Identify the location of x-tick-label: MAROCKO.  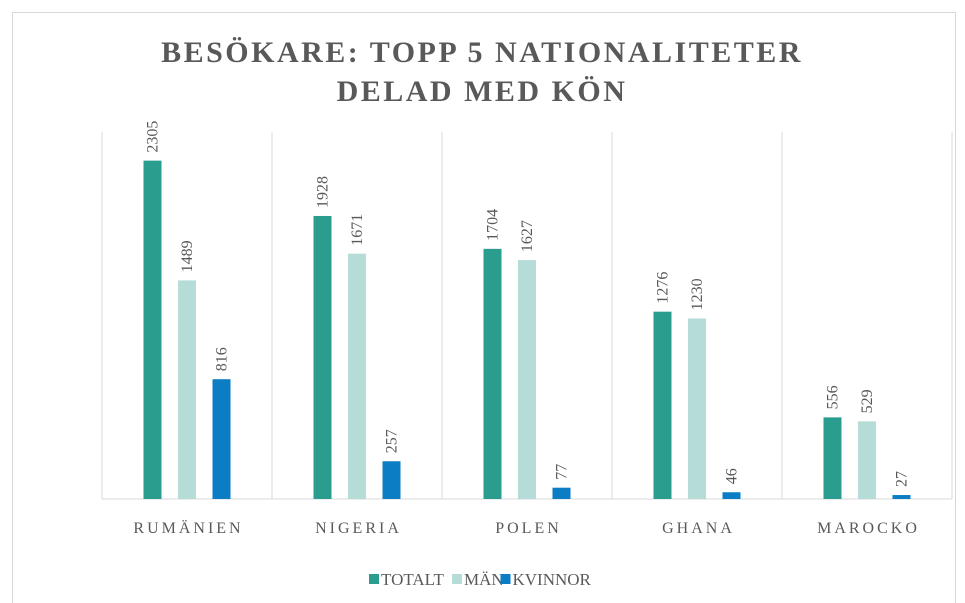
(868, 528).